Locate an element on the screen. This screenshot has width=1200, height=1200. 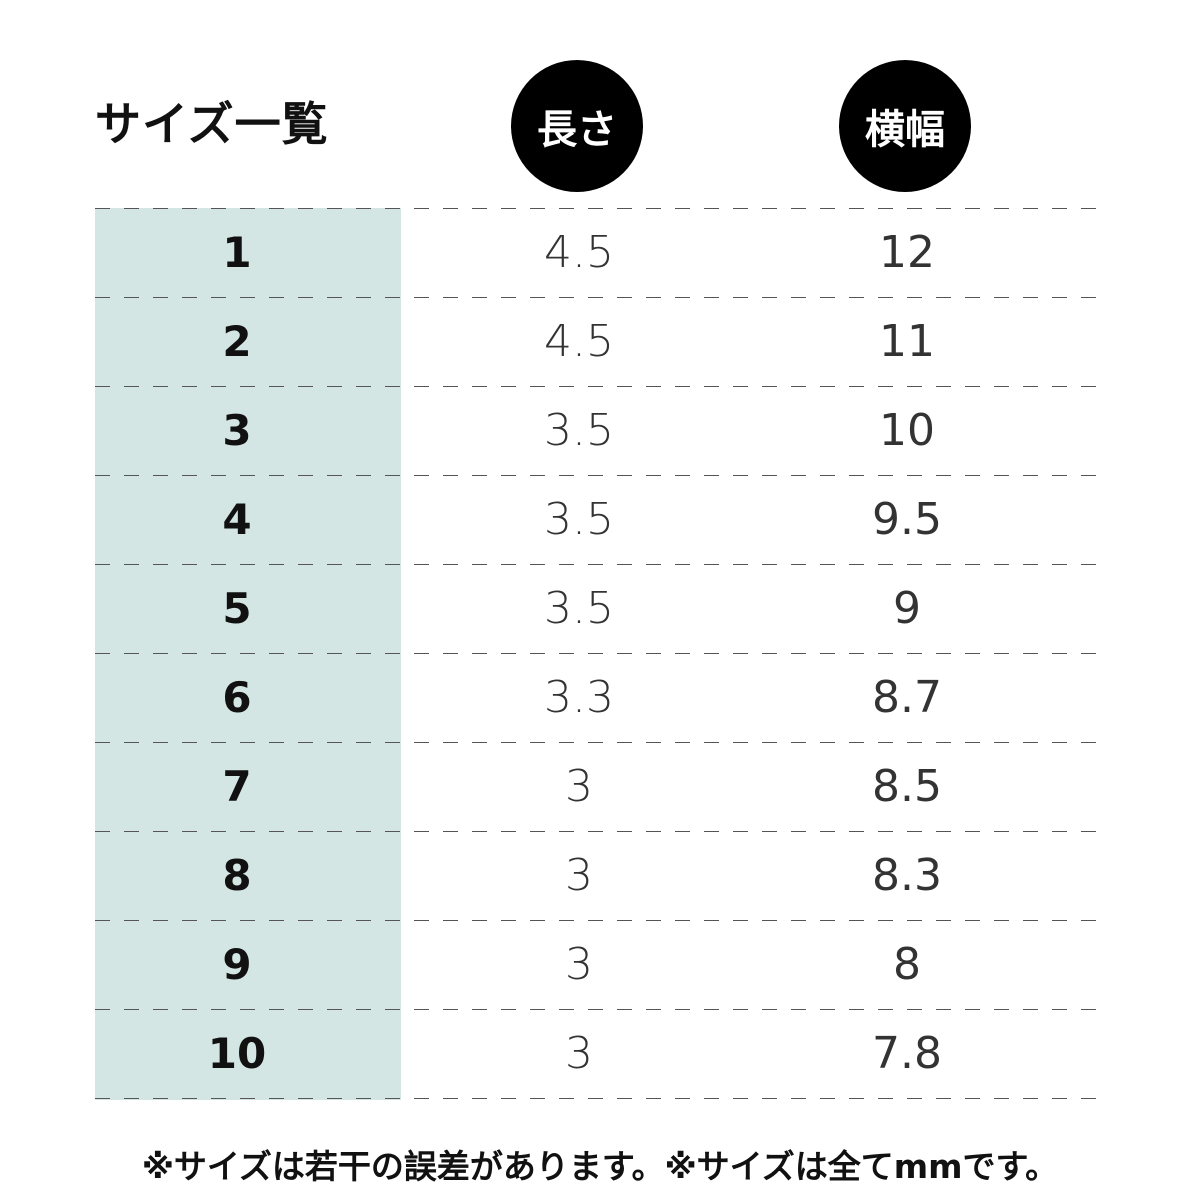
table-row: 3 3.5 10 is located at coordinates (600, 430).